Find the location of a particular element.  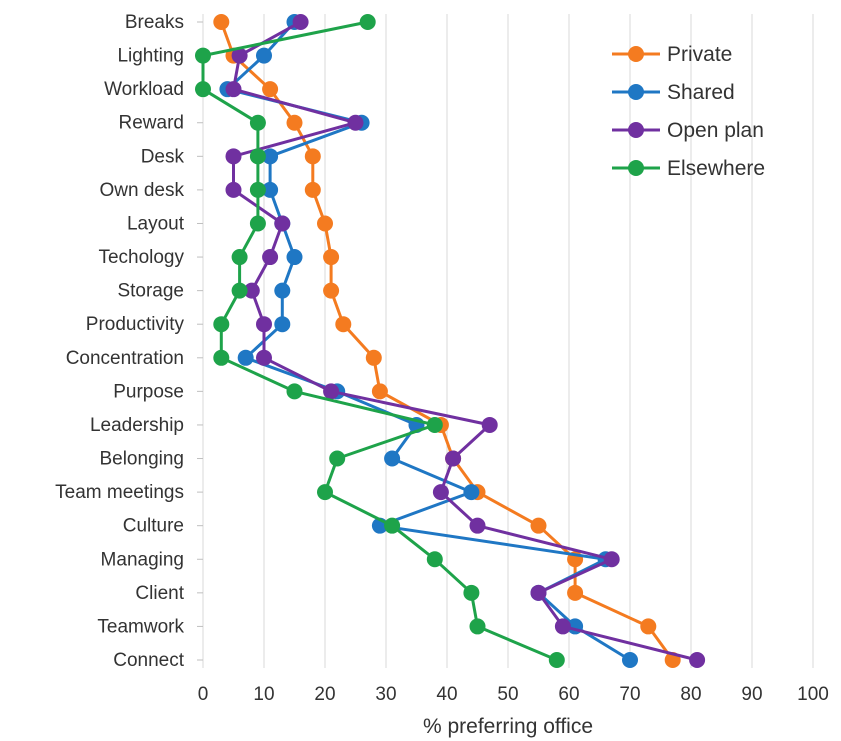

legend-item: Open plan is located at coordinates (688, 130).